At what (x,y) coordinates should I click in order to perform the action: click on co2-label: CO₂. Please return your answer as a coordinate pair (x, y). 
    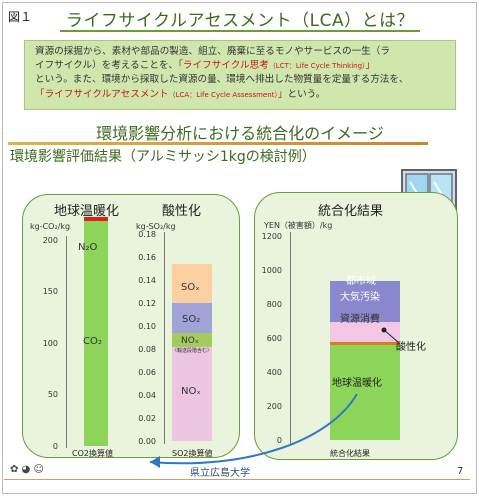
    Looking at the image, I should click on (92, 341).